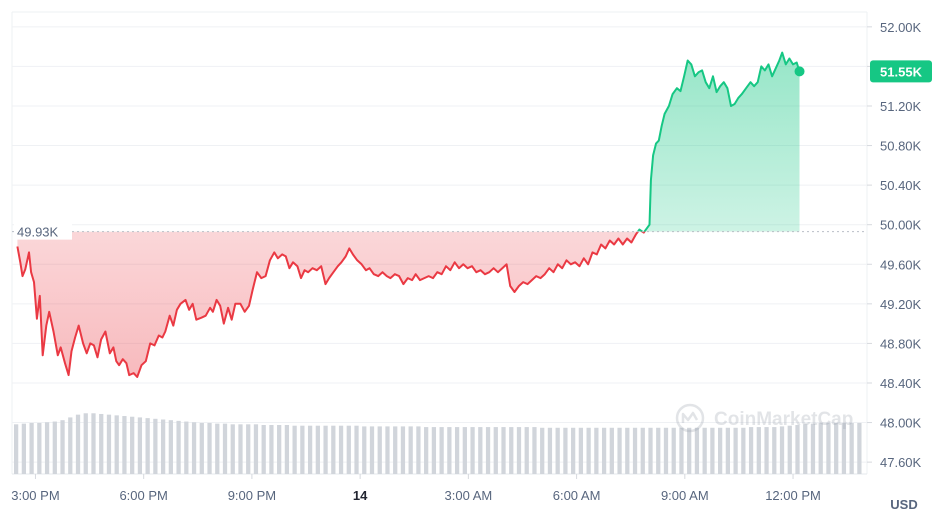 The image size is (933, 524). Describe the element at coordinates (799, 71) in the screenshot. I see `current-price-dot` at that location.